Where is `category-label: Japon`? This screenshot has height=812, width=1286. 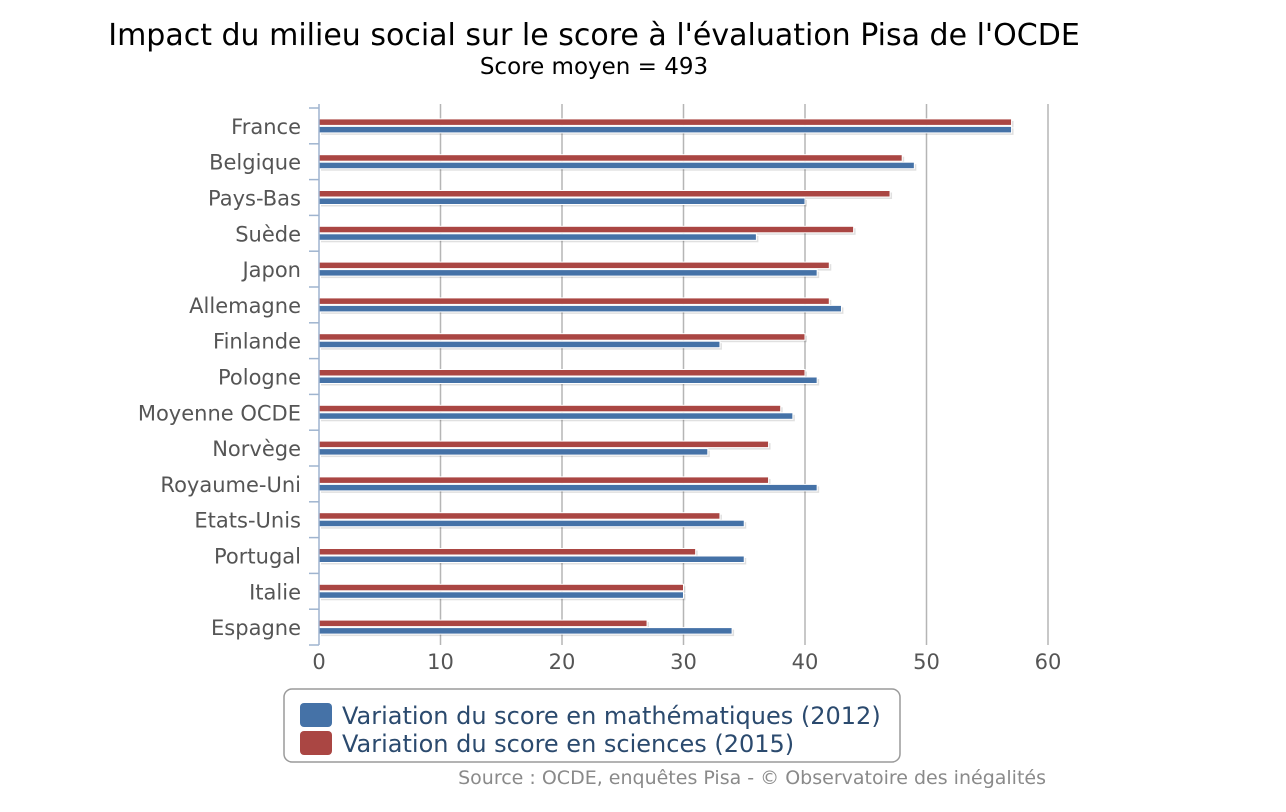 category-label: Japon is located at coordinates (270, 270).